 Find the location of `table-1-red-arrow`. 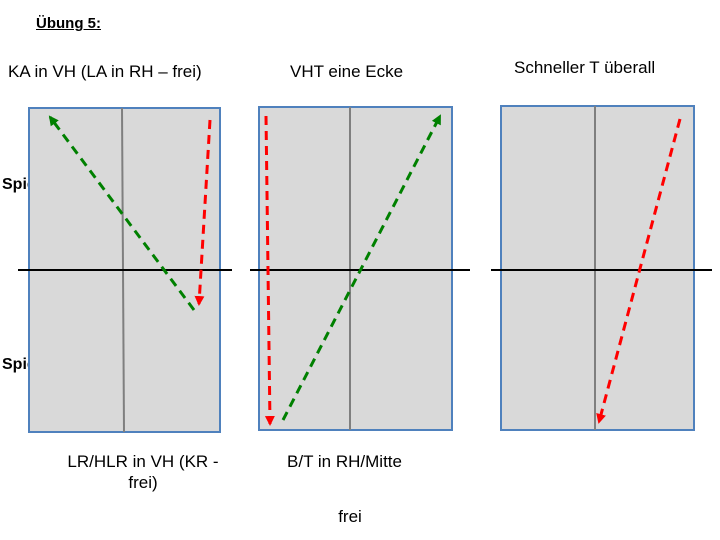

table-1-red-arrow is located at coordinates (203, 212).